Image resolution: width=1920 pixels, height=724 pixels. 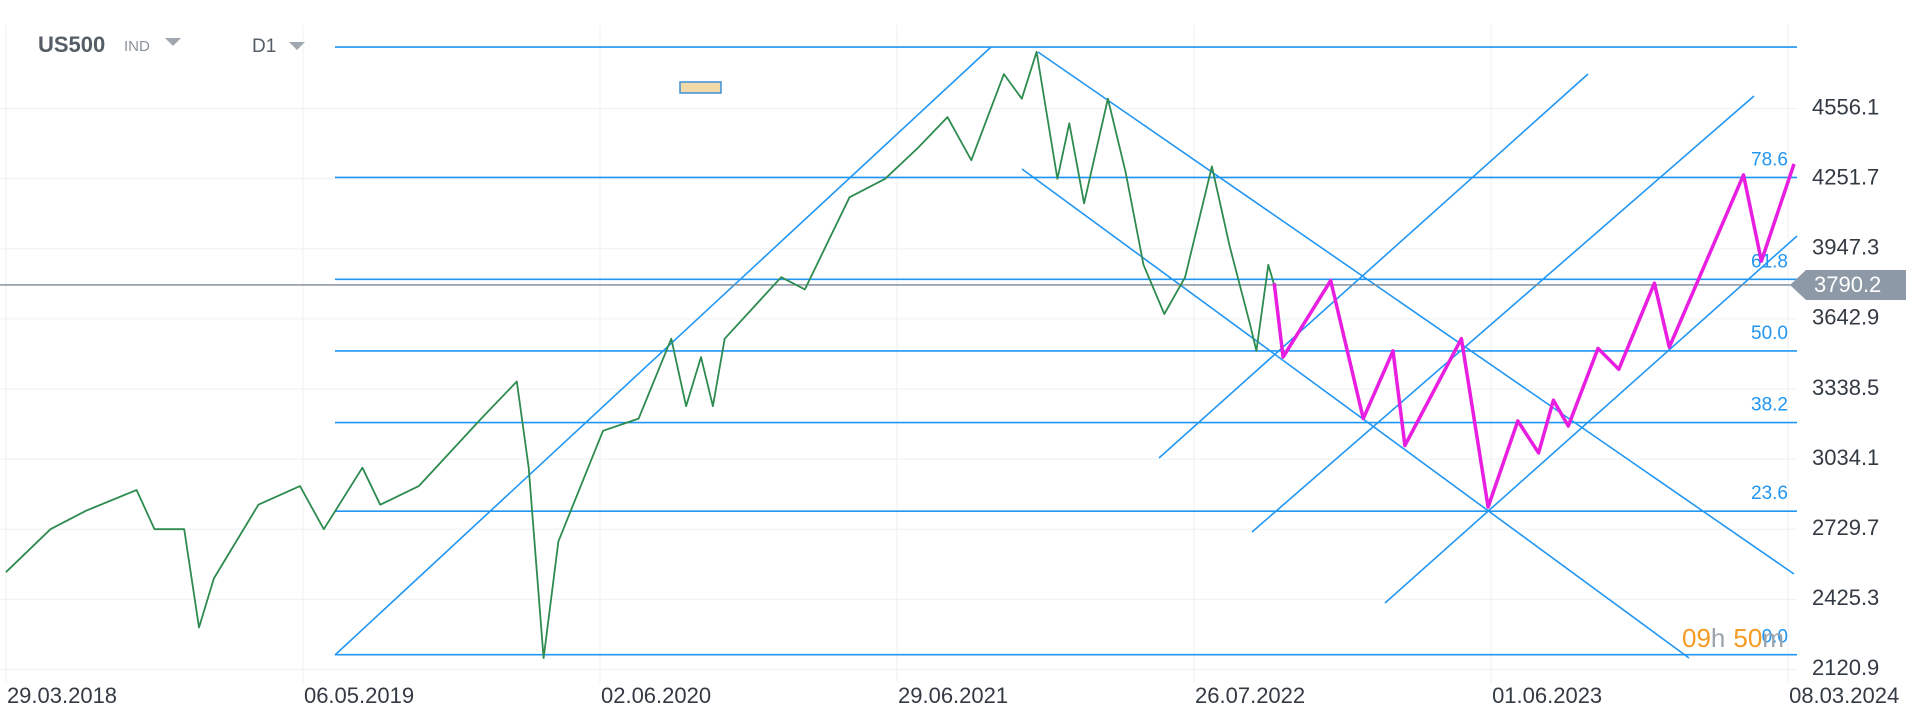 What do you see at coordinates (71, 44) in the screenshot?
I see `symbol: US500` at bounding box center [71, 44].